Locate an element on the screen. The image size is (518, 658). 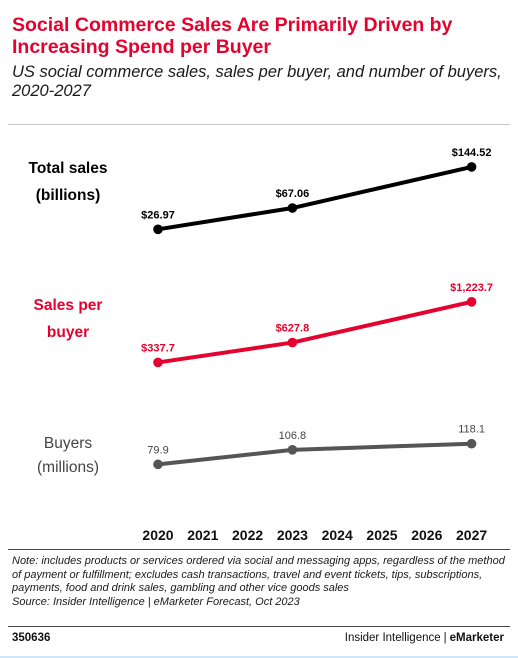
data-label: $26.97 is located at coordinates (158, 215).